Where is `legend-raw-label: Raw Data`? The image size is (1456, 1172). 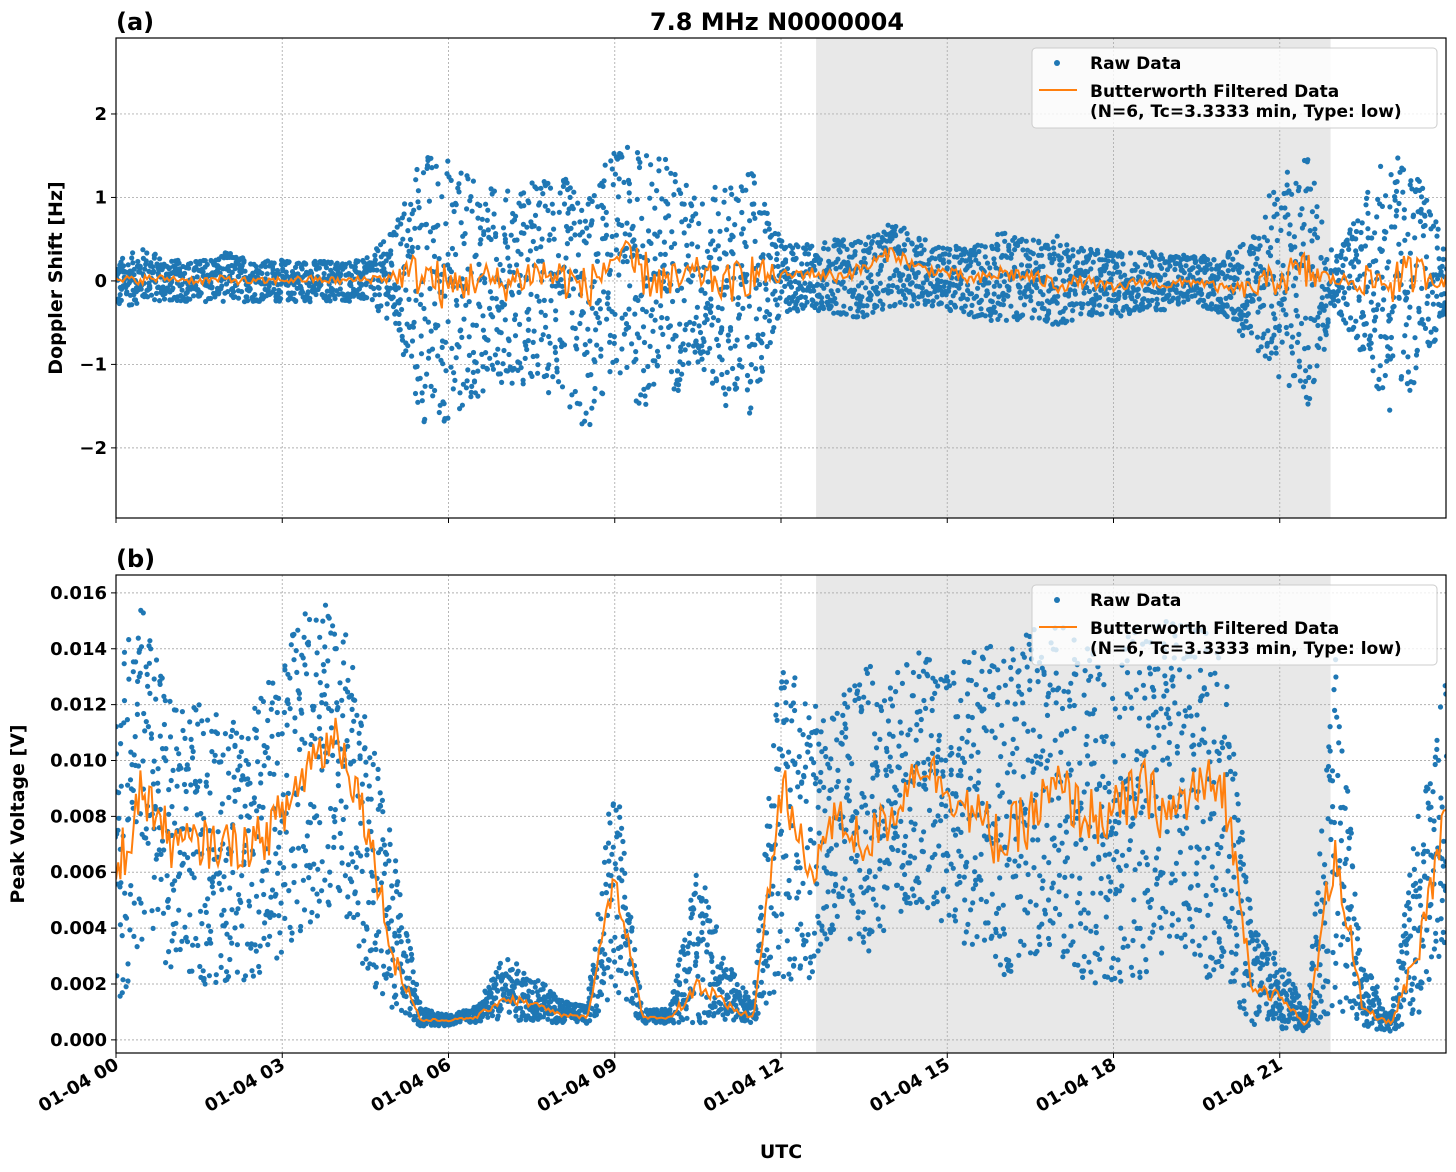 legend-raw-label: Raw Data is located at coordinates (1135, 64).